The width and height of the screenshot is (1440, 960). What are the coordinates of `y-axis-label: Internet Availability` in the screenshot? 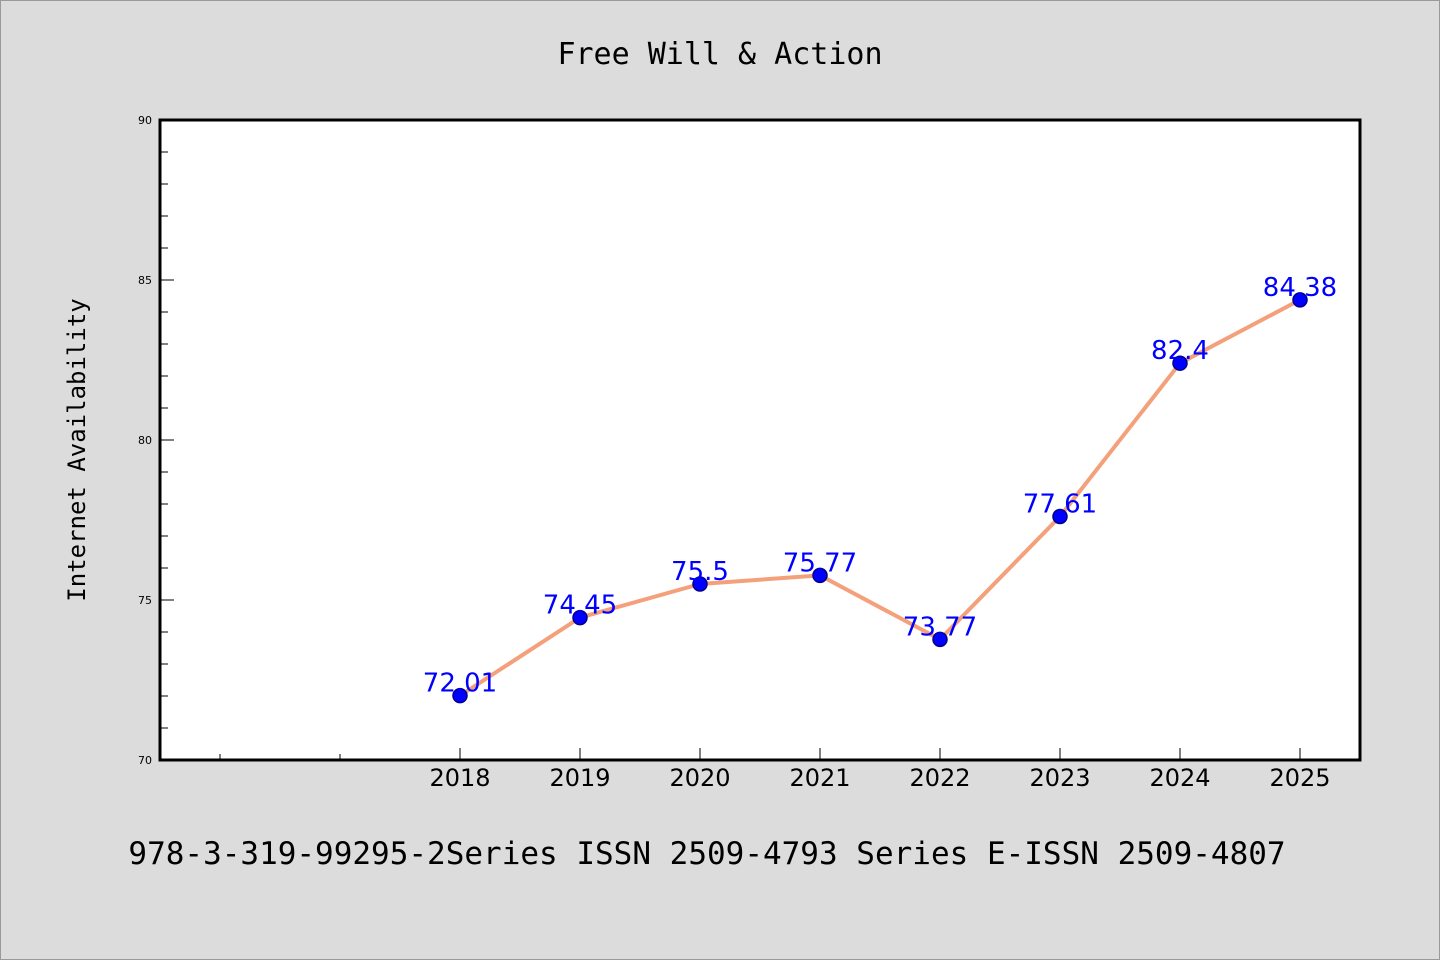 It's located at (77, 449).